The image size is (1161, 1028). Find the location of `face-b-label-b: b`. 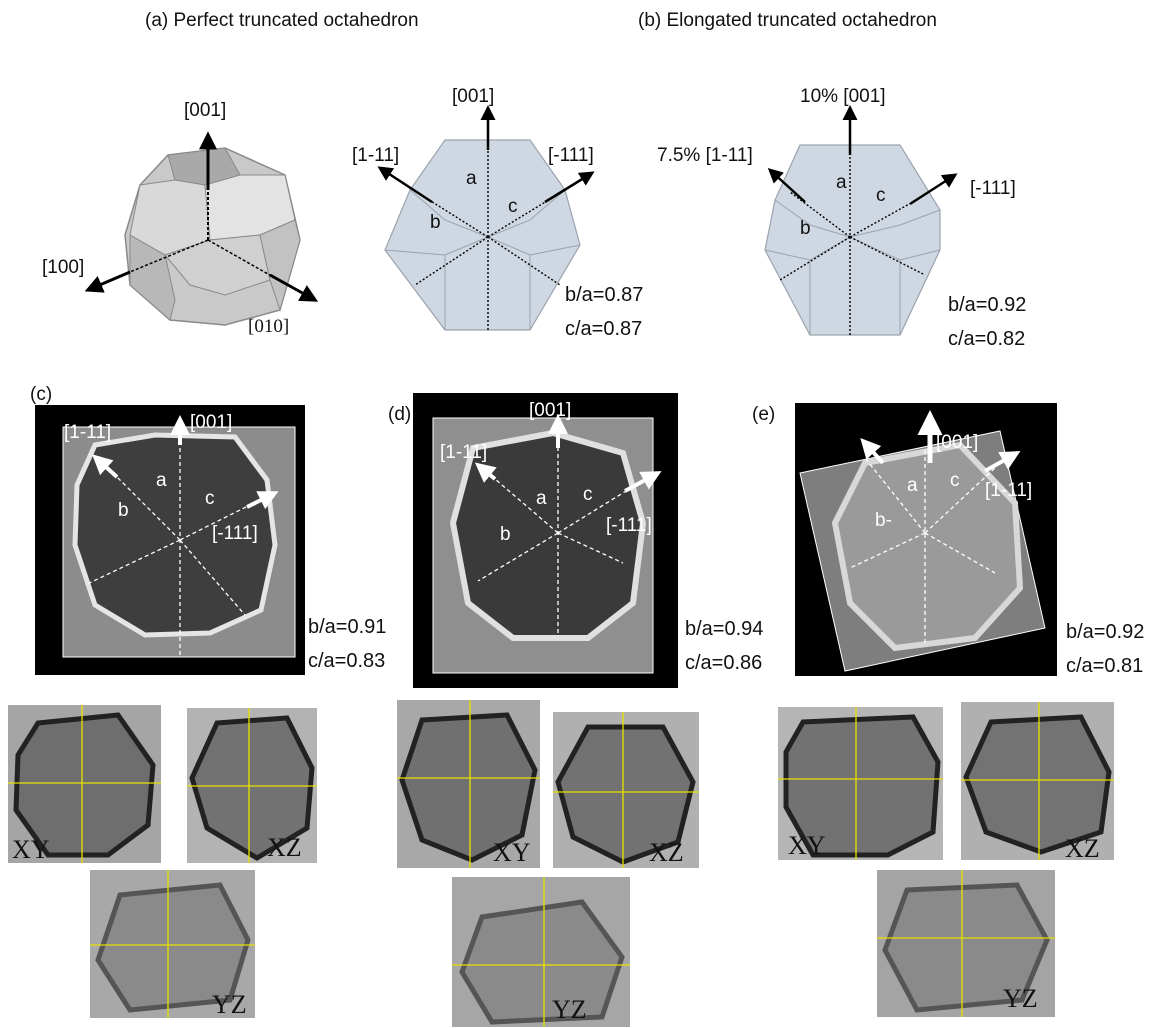

face-b-label-b: b is located at coordinates (805, 228).